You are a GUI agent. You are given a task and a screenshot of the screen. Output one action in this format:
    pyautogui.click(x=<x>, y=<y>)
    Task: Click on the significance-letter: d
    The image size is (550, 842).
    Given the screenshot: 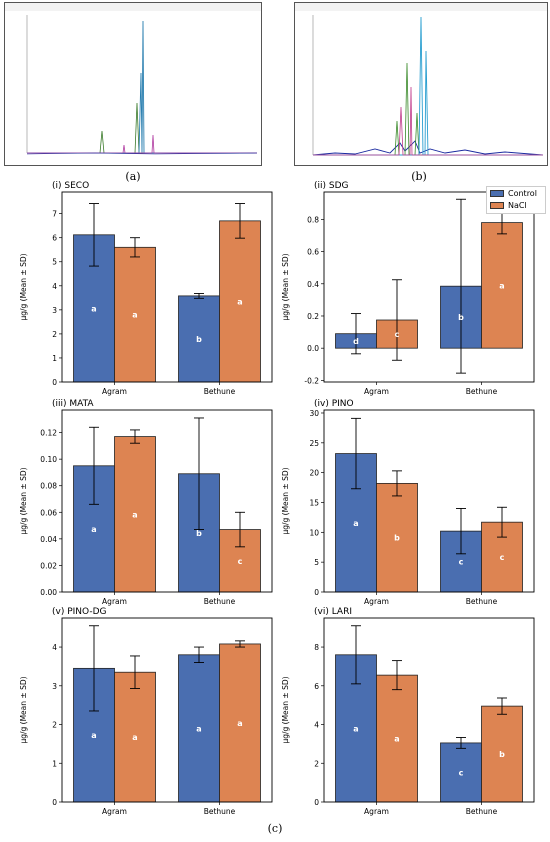 What is the action you would take?
    pyautogui.click(x=356, y=341)
    